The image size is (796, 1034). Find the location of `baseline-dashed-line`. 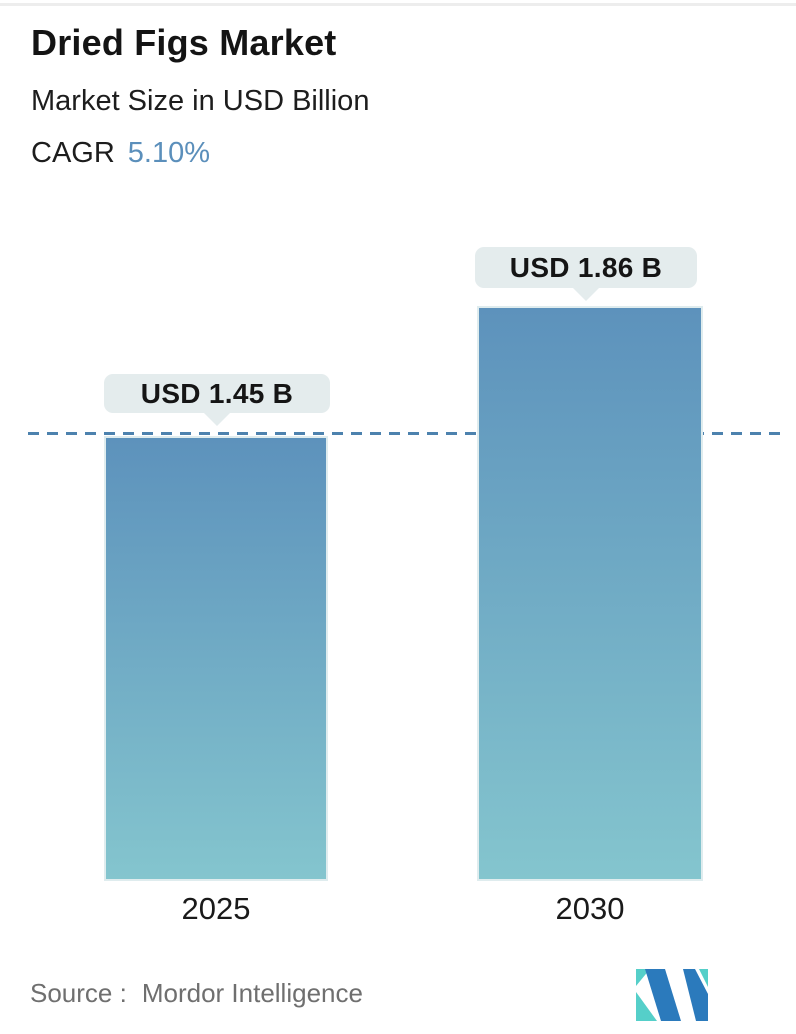

baseline-dashed-line is located at coordinates (404, 433).